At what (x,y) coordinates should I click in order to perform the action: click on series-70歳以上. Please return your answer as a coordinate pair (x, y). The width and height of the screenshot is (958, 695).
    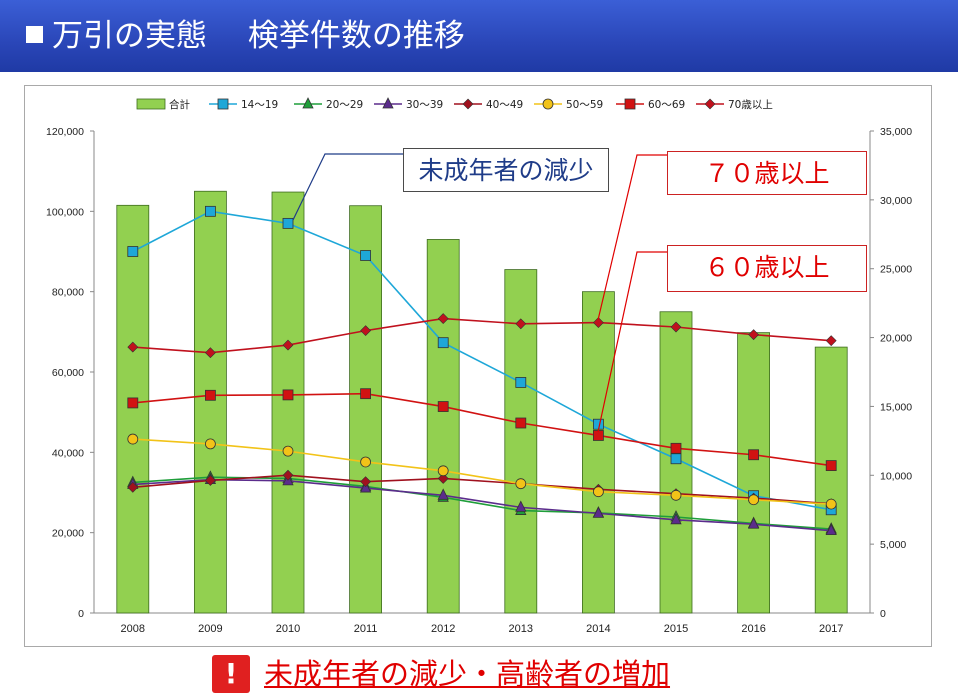
    Looking at the image, I should click on (482, 336).